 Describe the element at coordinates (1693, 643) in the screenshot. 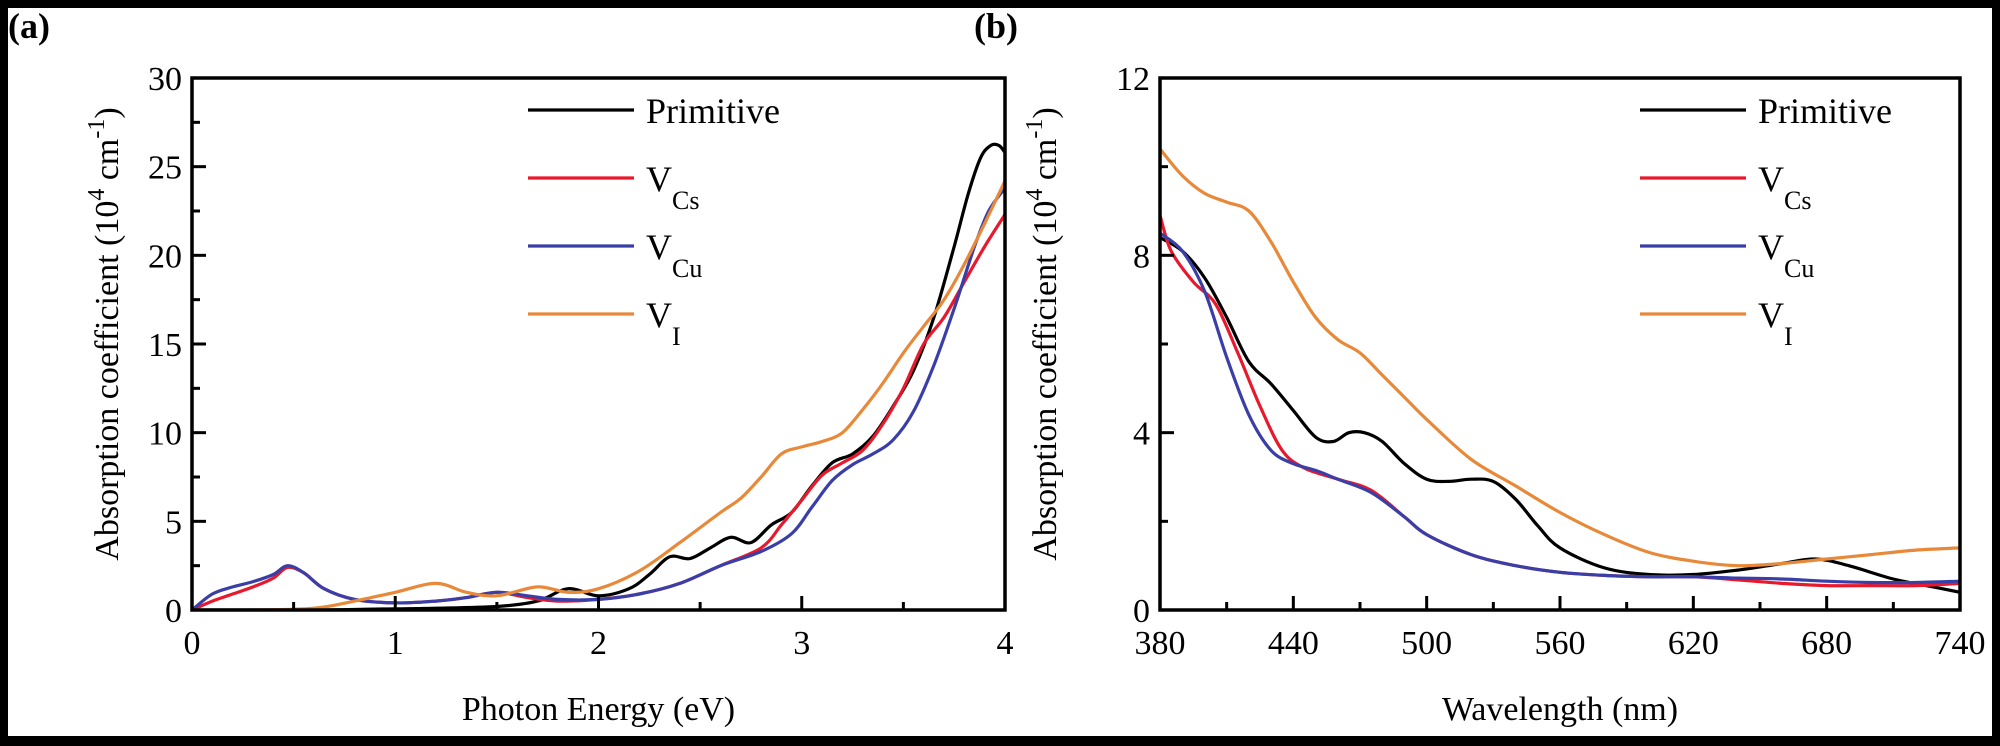

I see `x-tick-label: 620` at that location.